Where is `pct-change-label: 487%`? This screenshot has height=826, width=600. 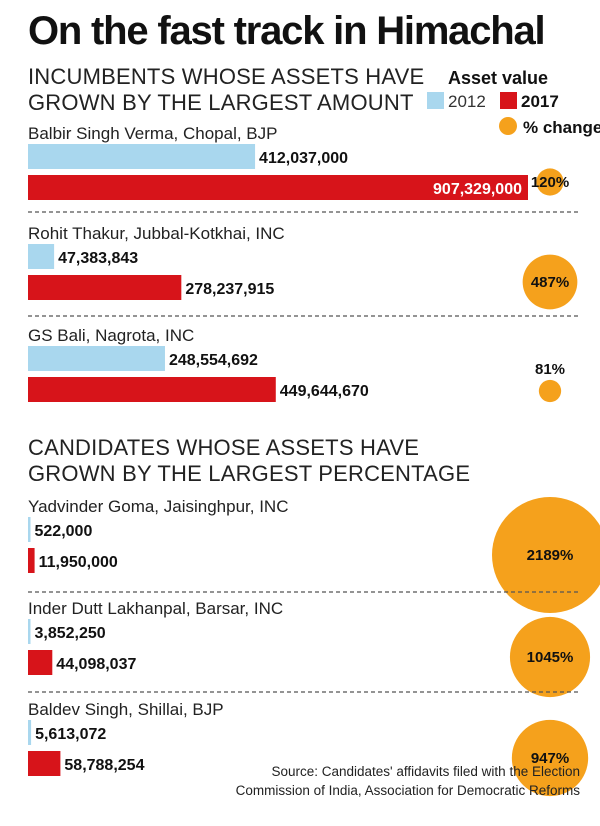
pct-change-label: 487% is located at coordinates (550, 282).